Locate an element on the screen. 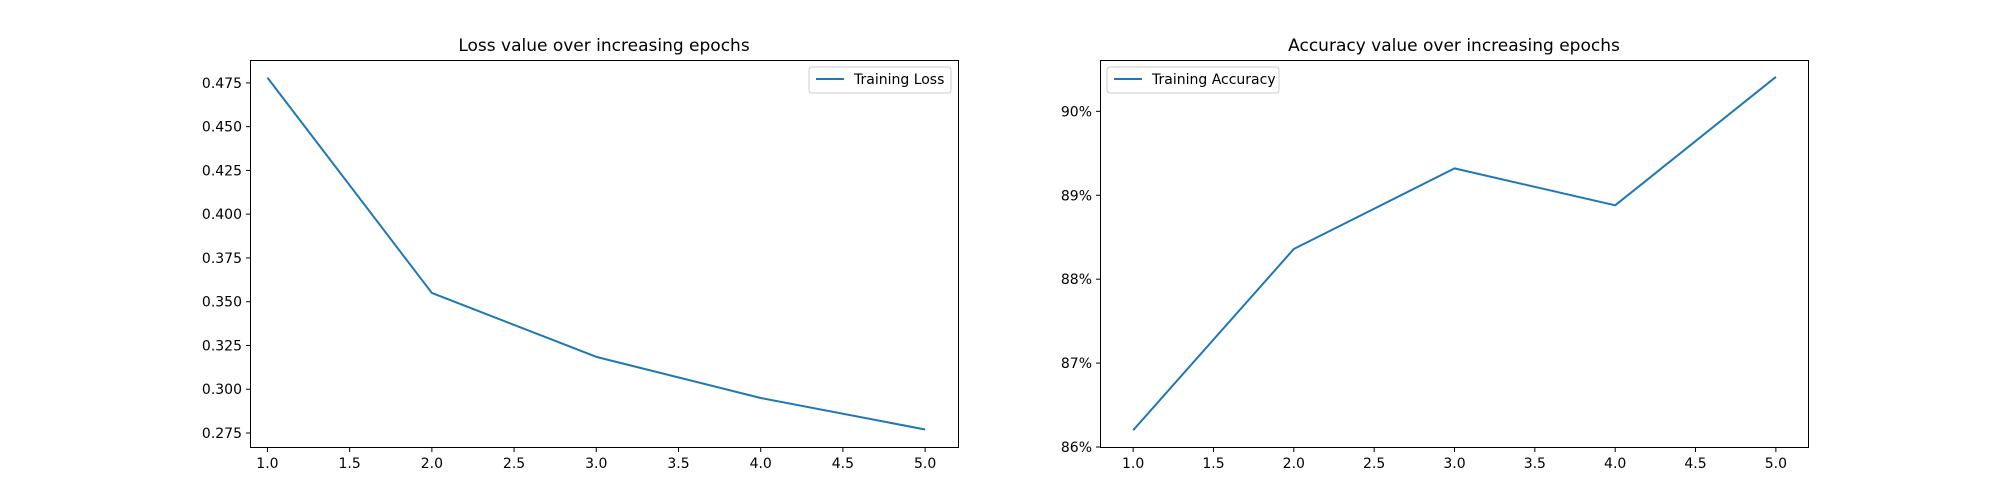  loss-y-tick-label: 0.325 is located at coordinates (222, 346).